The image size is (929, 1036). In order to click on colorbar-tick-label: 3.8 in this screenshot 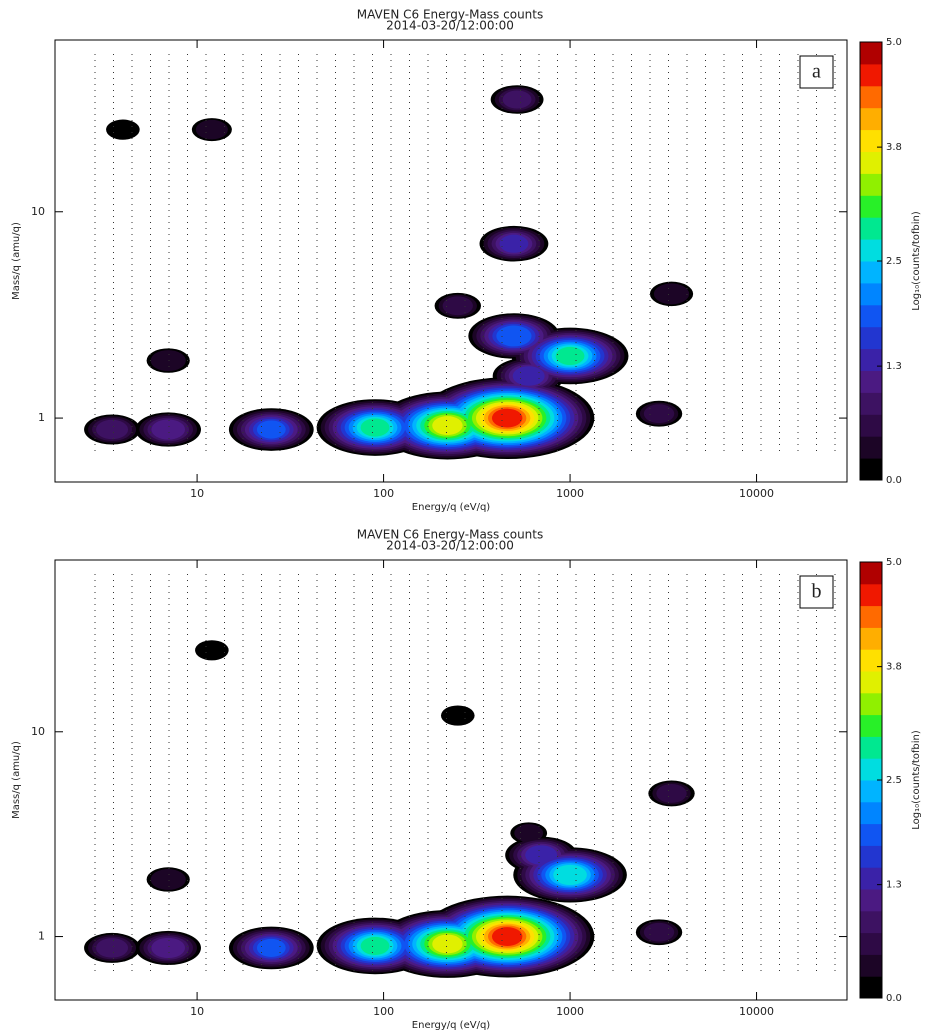, I will do `click(894, 667)`.